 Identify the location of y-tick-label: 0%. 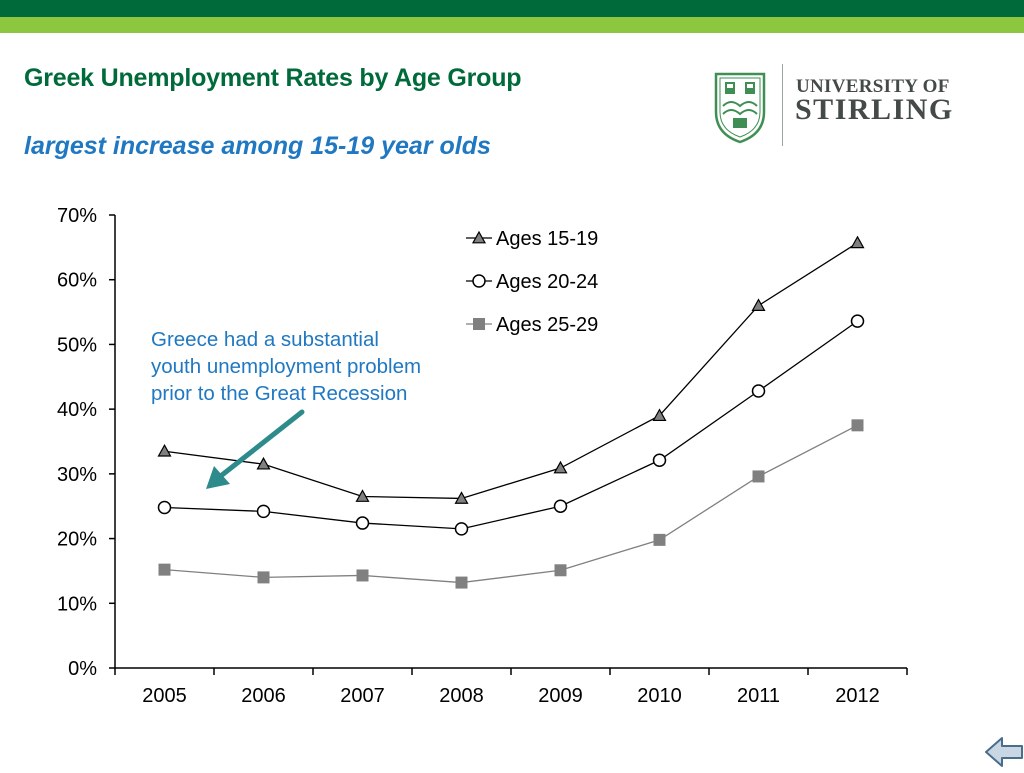
(82, 669).